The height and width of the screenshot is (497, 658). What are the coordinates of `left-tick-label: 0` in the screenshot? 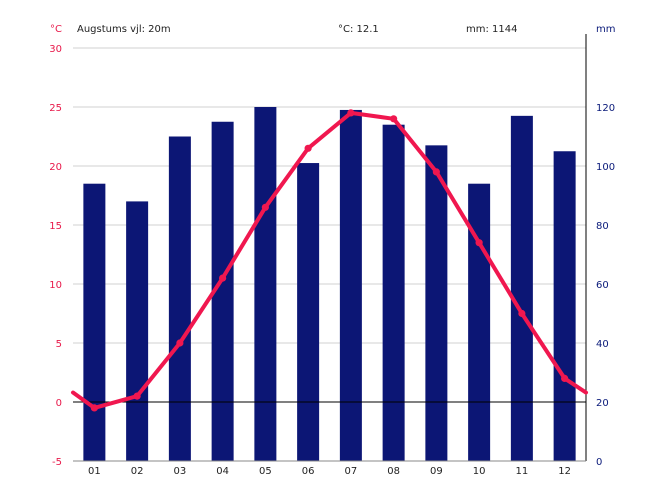 It's located at (59, 403).